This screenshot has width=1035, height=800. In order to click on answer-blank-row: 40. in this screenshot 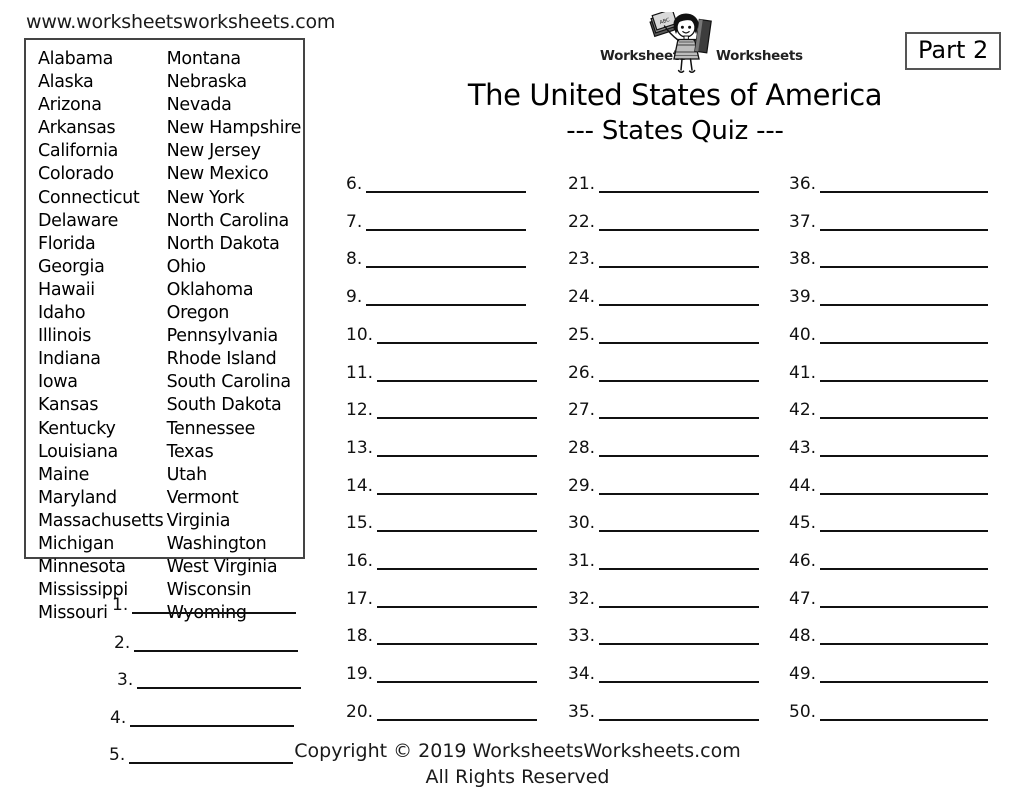, I will do `click(889, 335)`.